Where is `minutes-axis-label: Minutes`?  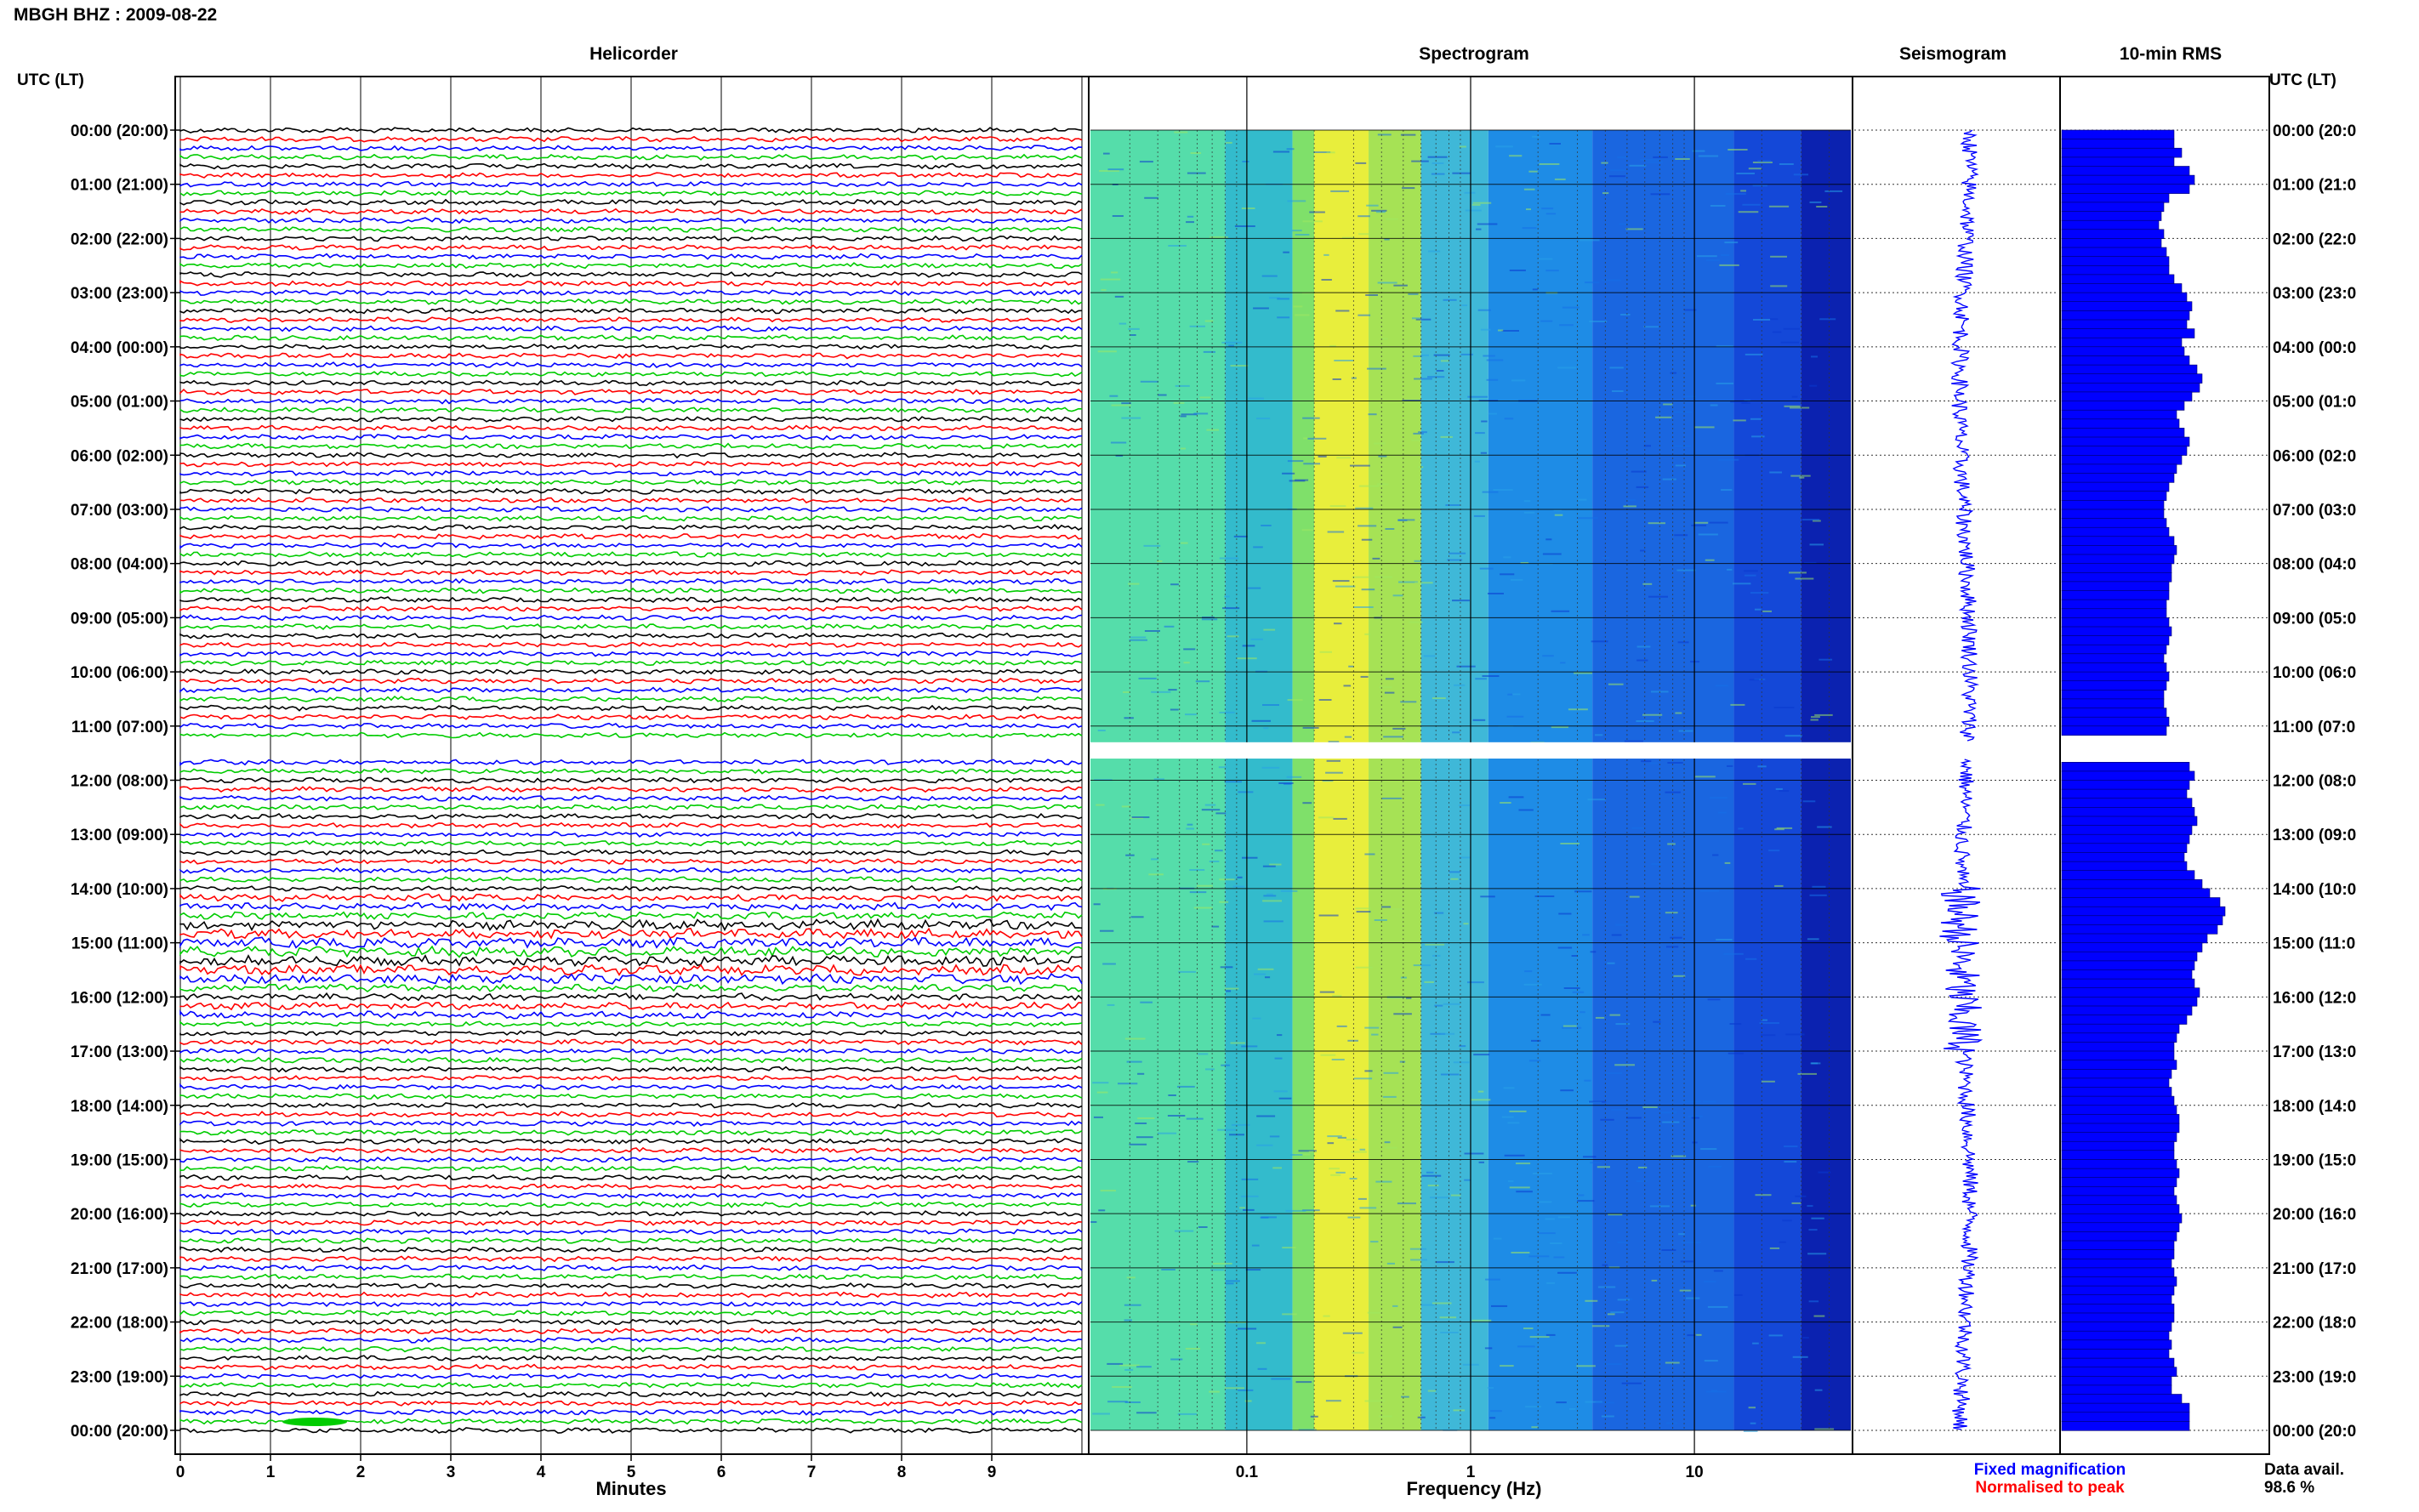
minutes-axis-label: Minutes is located at coordinates (630, 1488).